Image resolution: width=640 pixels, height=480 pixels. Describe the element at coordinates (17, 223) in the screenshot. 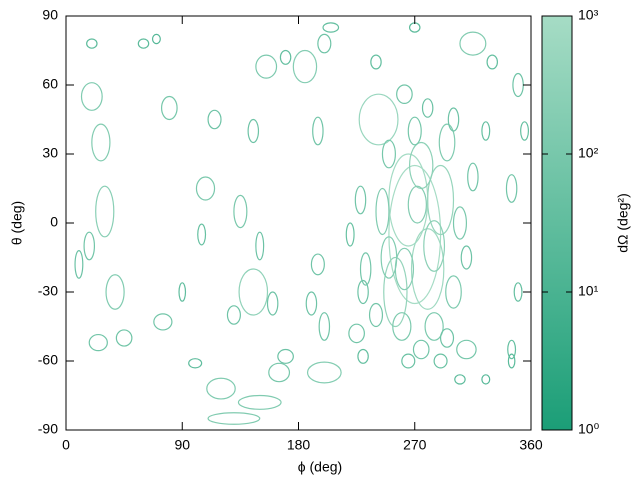

I see `y-axis-label: θ (deg)` at that location.